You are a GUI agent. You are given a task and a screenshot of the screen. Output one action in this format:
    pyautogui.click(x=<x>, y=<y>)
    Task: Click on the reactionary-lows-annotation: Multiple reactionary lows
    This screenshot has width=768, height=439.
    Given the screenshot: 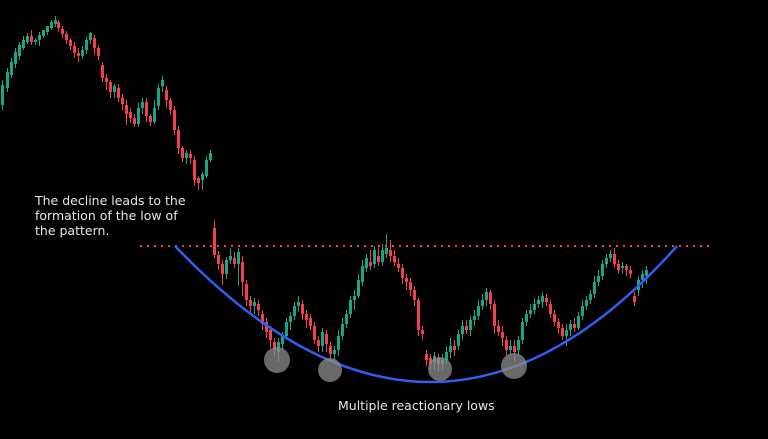 What is the action you would take?
    pyautogui.click(x=416, y=405)
    